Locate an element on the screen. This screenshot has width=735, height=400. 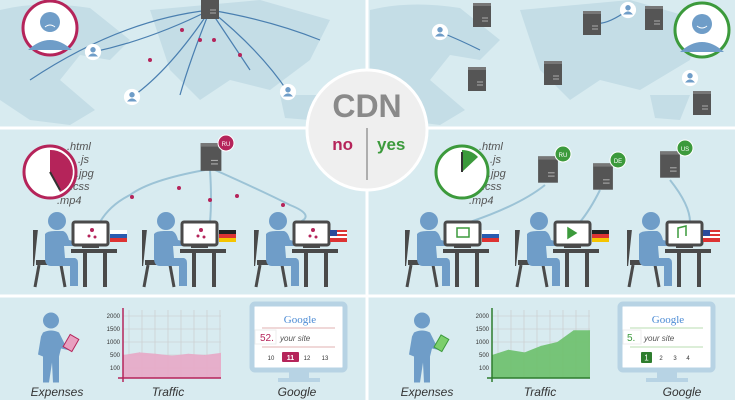
fast-clock-icon is located at coordinates (462, 172).